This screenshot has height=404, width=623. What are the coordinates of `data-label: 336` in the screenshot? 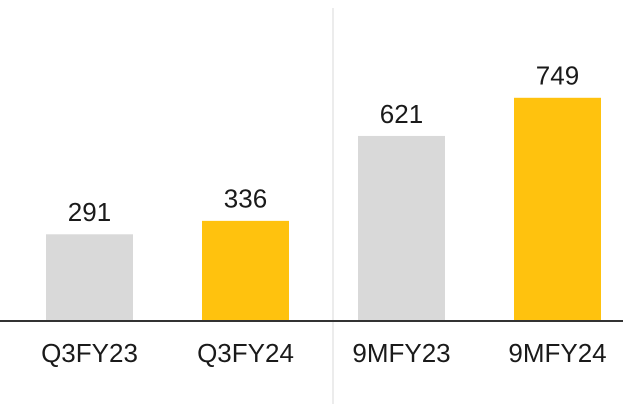 It's located at (245, 199).